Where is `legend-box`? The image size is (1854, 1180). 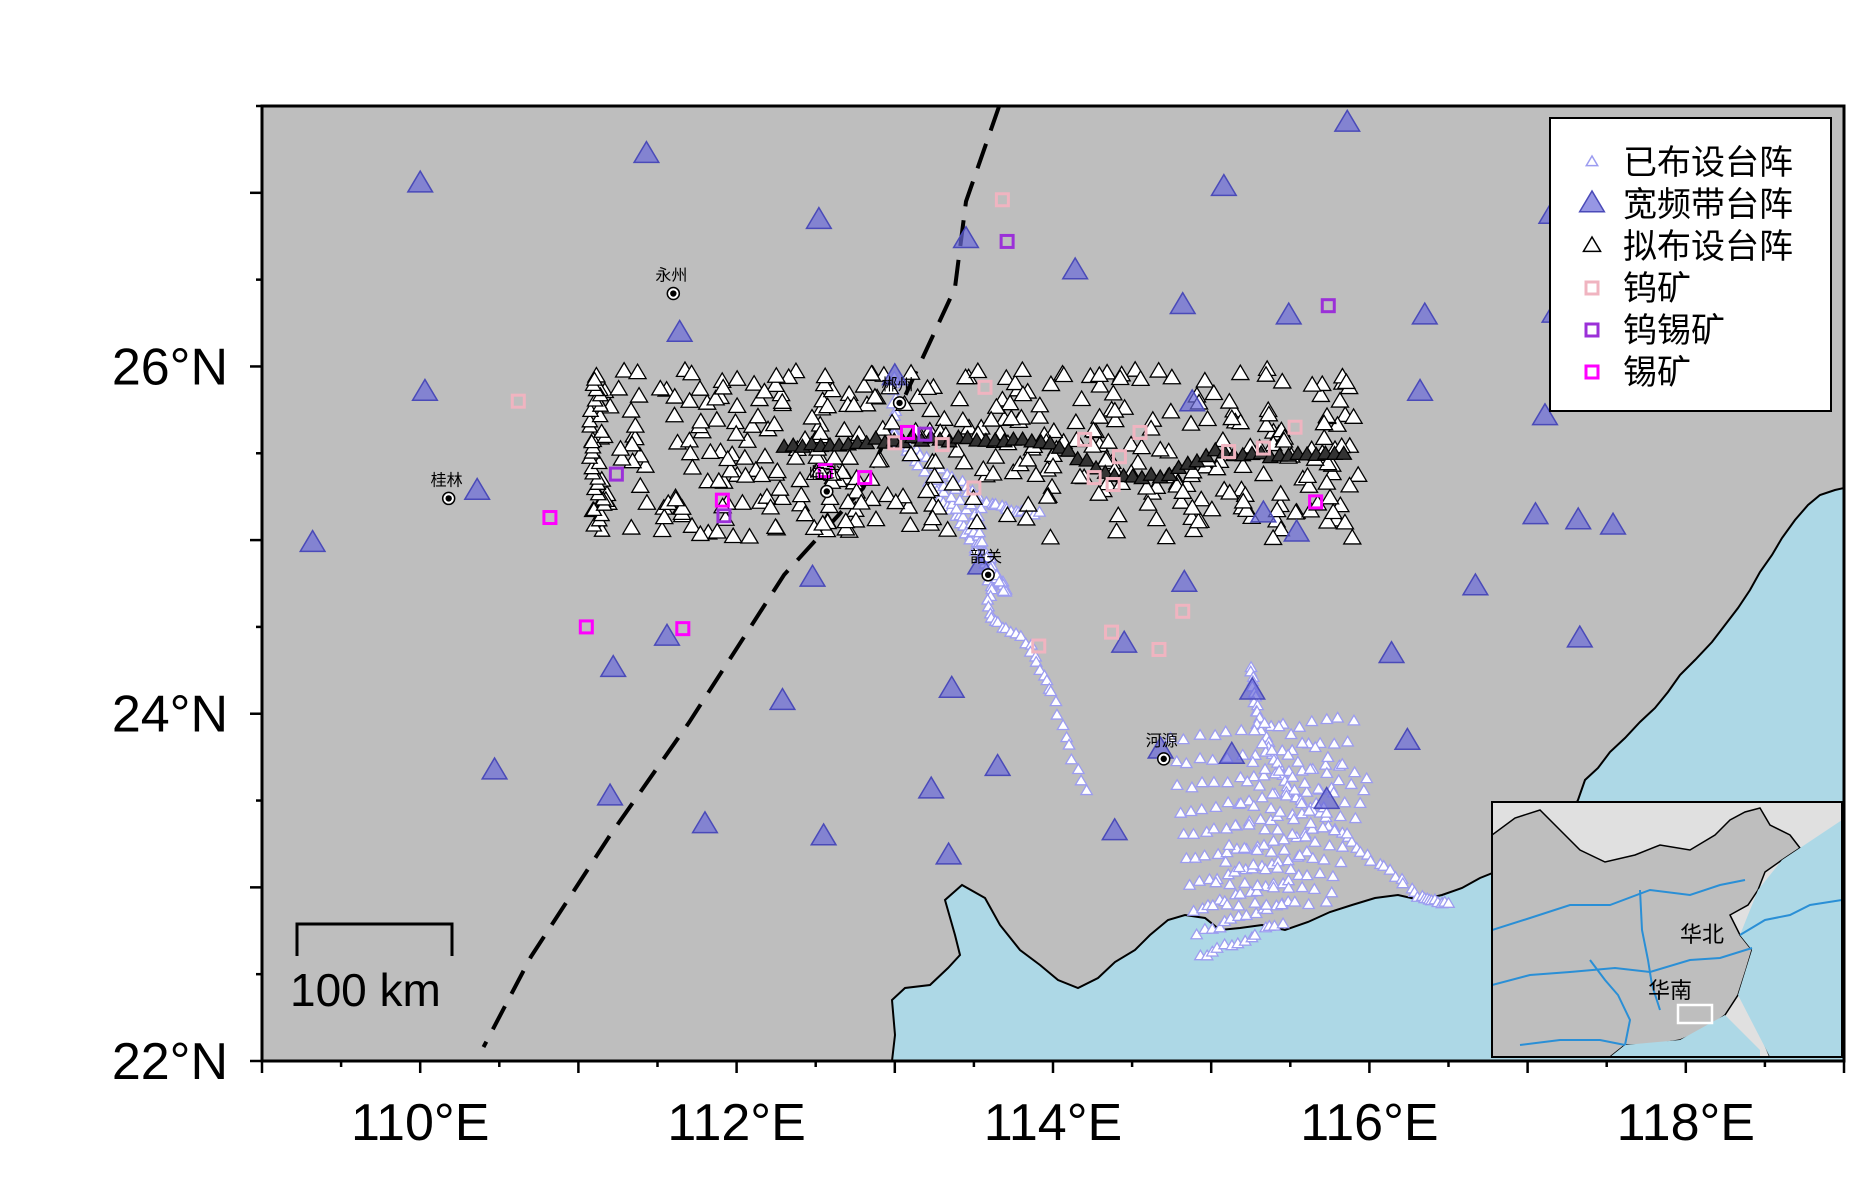 legend-box is located at coordinates (1690, 264).